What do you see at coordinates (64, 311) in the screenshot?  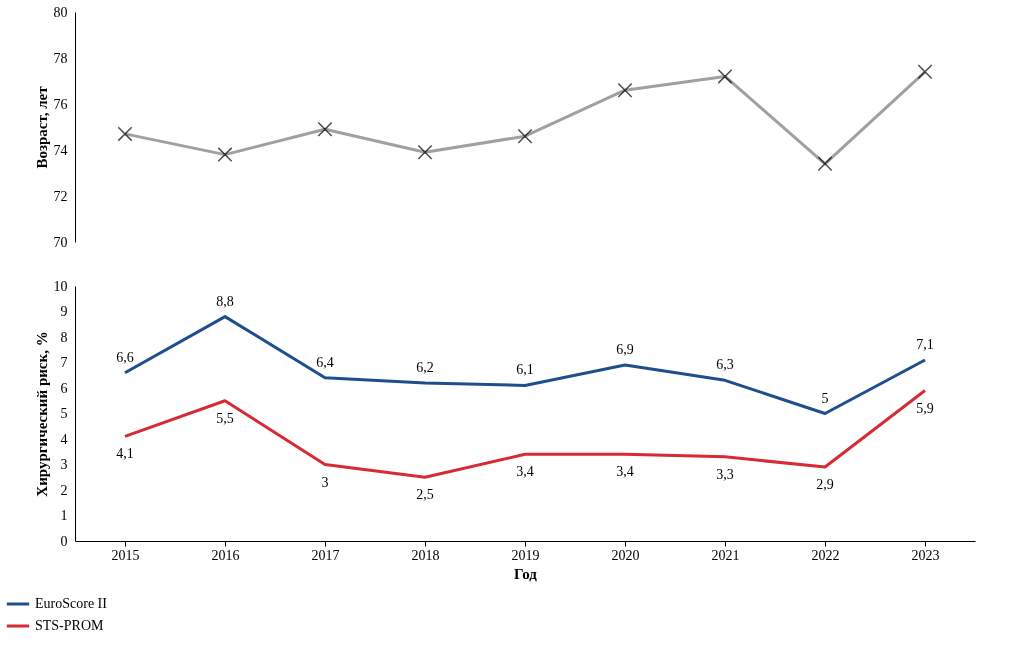 I see `y-tick-label: 9` at bounding box center [64, 311].